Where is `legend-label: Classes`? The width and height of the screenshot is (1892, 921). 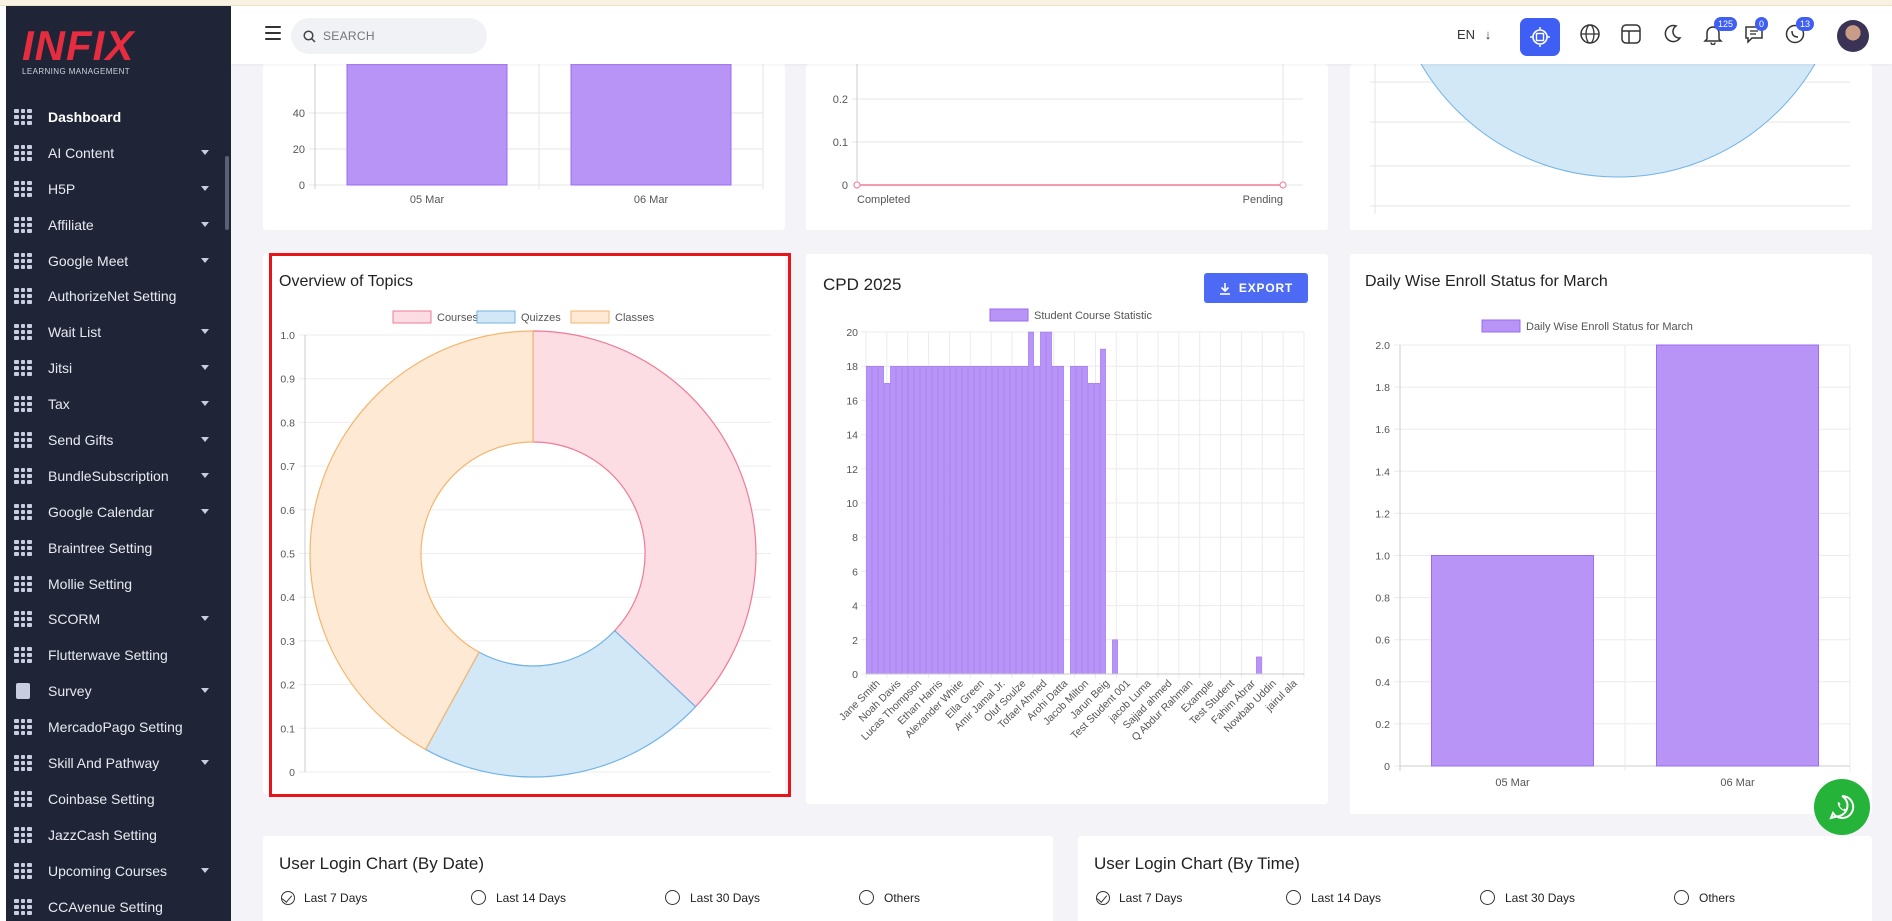
legend-label: Classes is located at coordinates (635, 318).